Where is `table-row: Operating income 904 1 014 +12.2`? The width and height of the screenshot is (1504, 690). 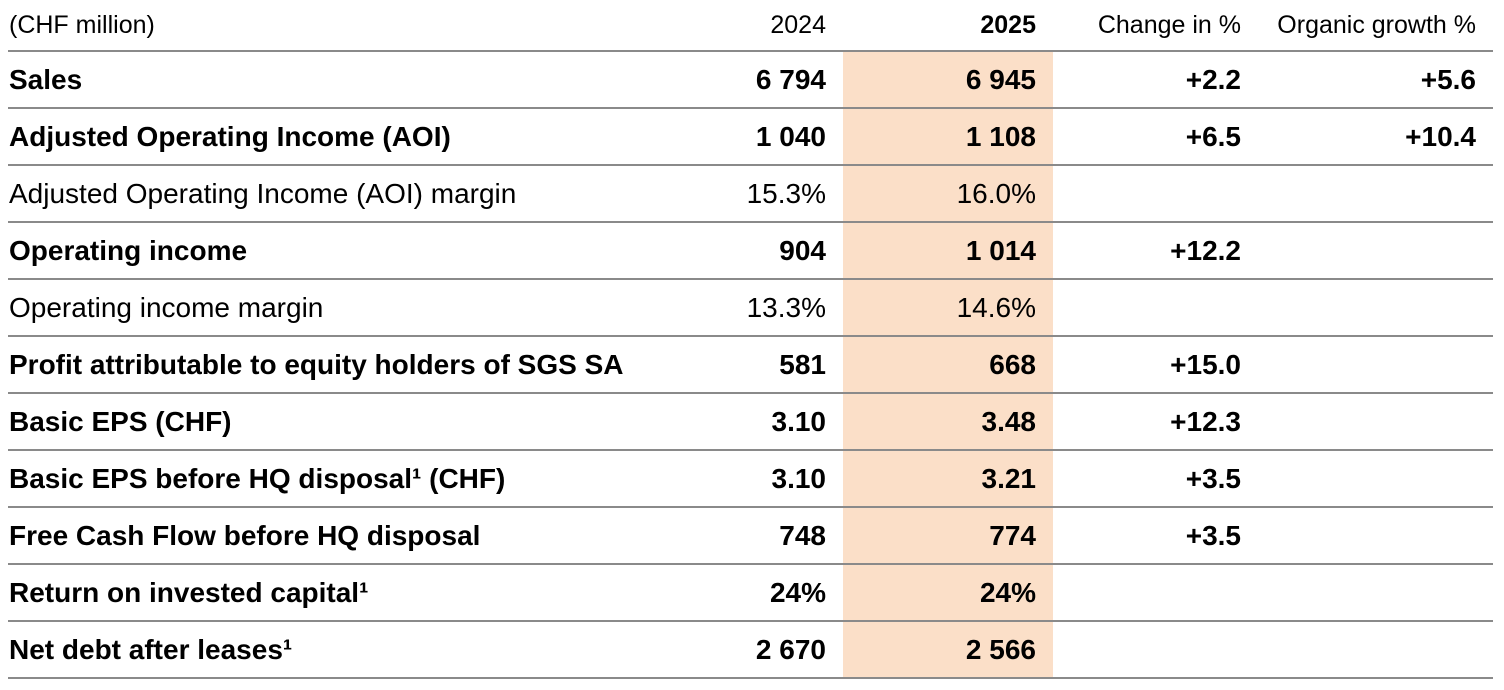 table-row: Operating income 904 1 014 +12.2 is located at coordinates (750, 249).